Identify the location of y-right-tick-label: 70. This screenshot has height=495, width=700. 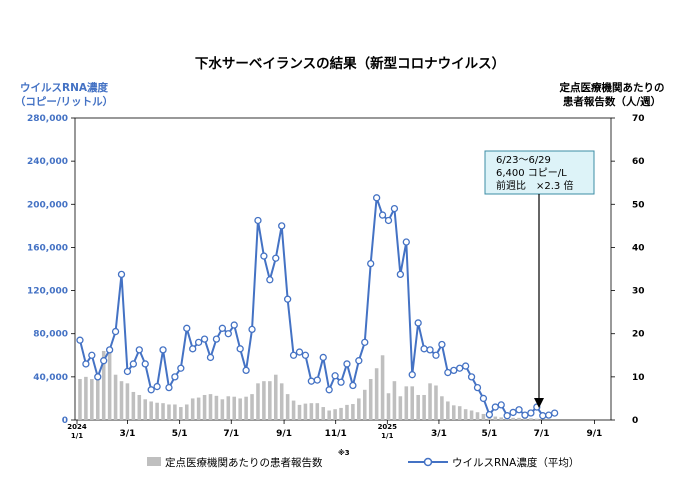
(638, 119).